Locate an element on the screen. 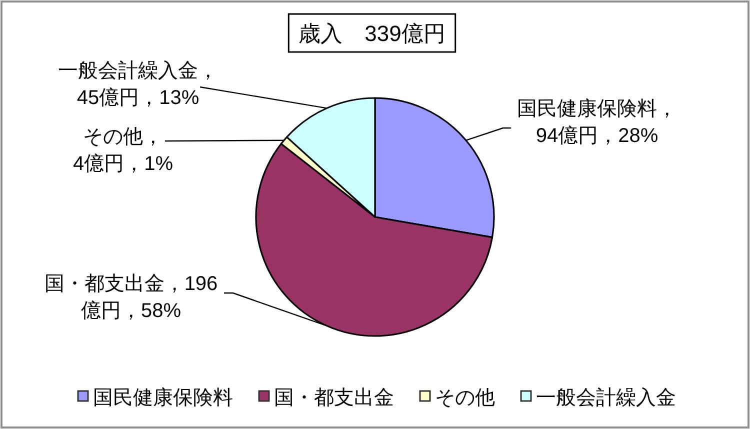  legend-label: その他 is located at coordinates (465, 398).